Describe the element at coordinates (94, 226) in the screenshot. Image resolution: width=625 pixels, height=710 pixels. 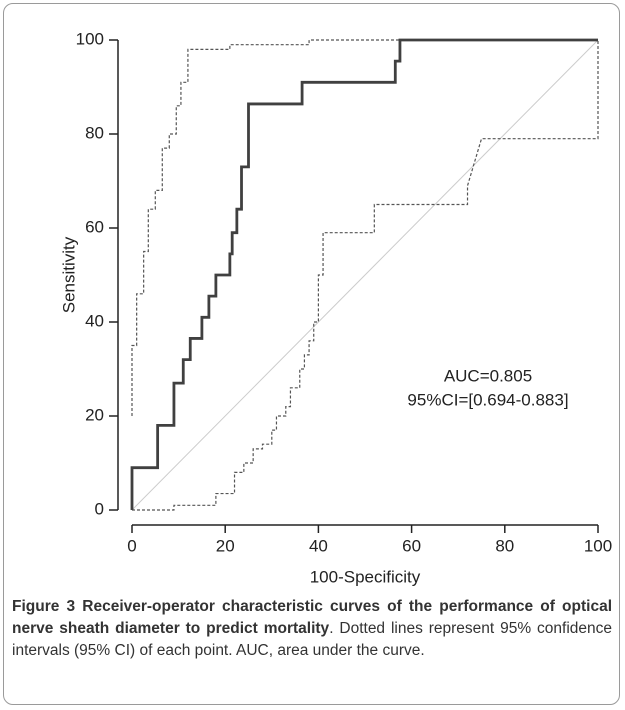
I see `y-tick-label: 60` at that location.